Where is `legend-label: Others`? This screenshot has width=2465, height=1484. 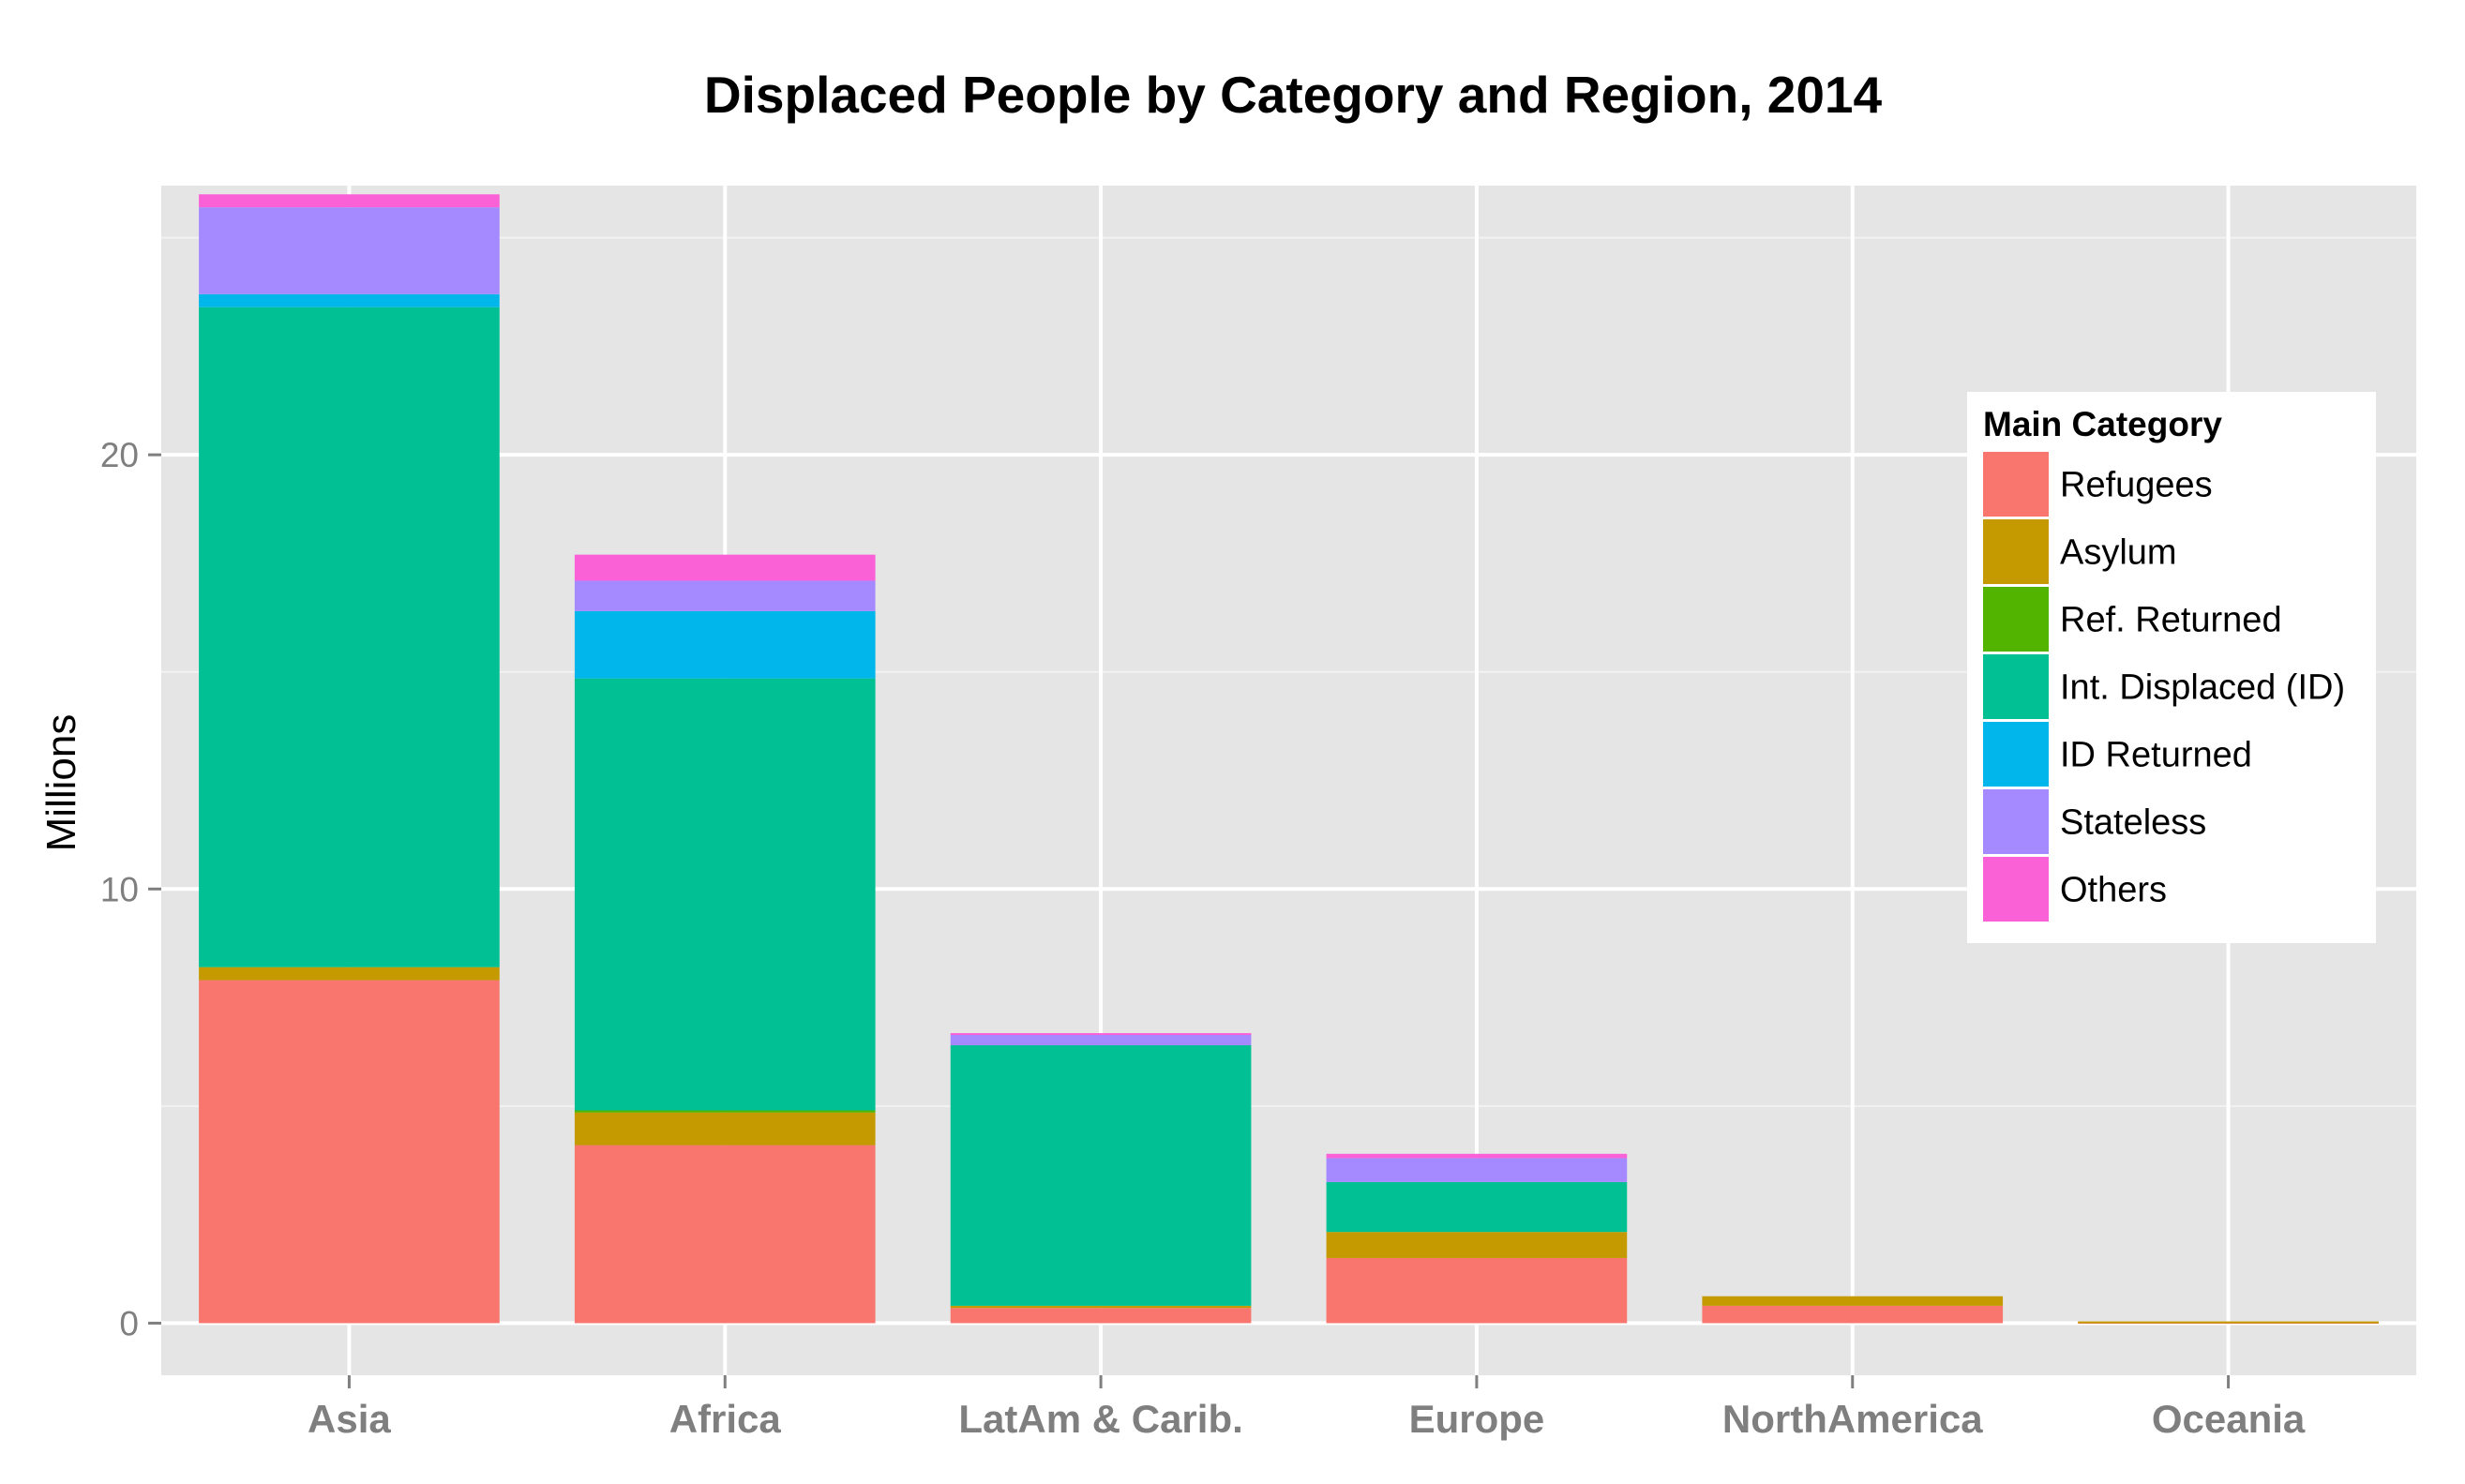
legend-label: Others is located at coordinates (2113, 890).